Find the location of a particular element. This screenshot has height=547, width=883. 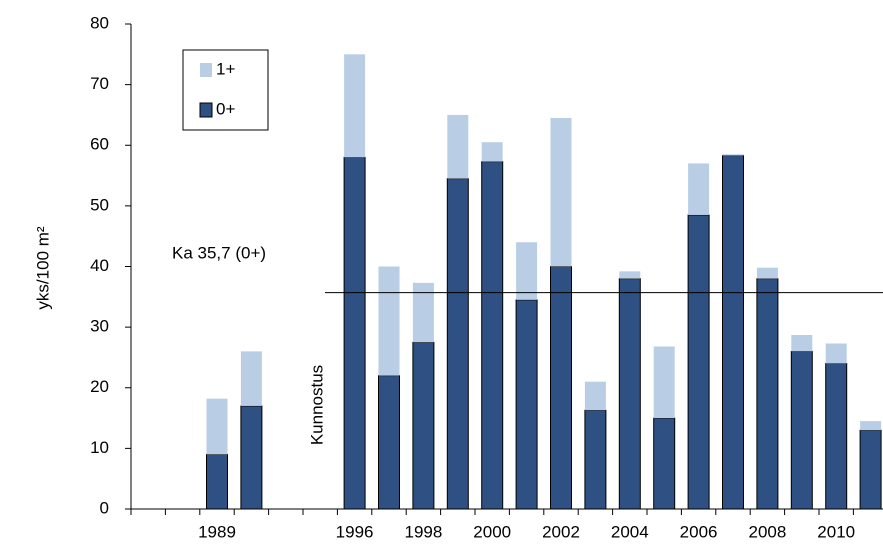

x-tick-label: 1996 is located at coordinates (355, 531).